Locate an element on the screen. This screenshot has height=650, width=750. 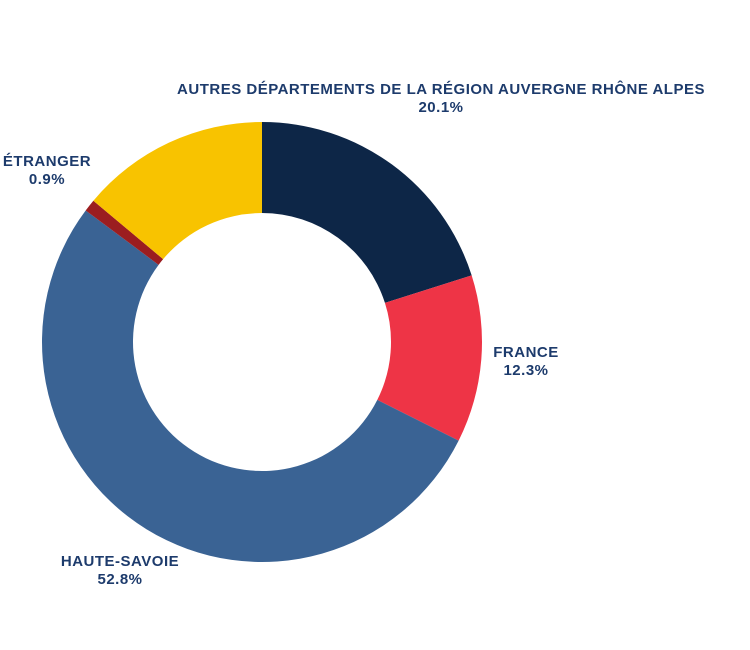
slice-france is located at coordinates (430, 358).